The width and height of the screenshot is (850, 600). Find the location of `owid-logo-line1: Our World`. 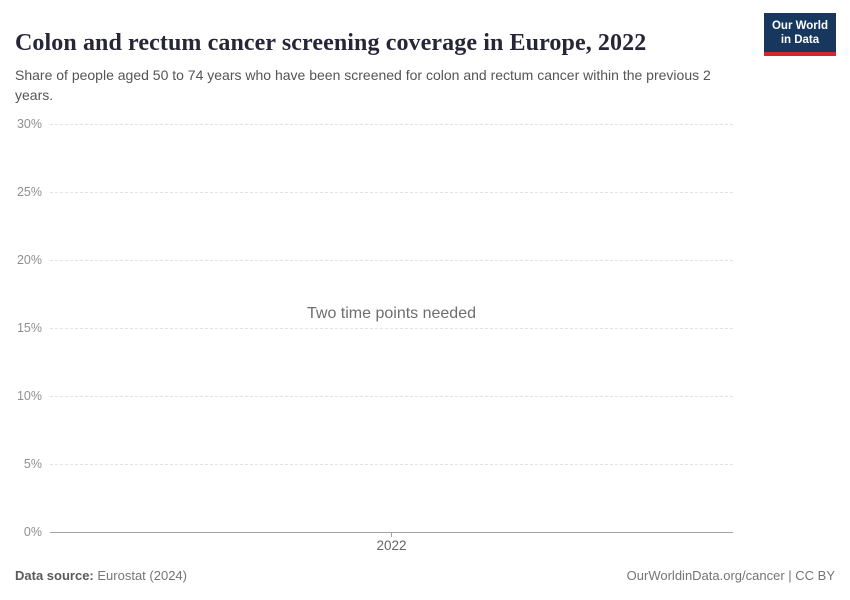

owid-logo-line1: Our World is located at coordinates (799, 26).